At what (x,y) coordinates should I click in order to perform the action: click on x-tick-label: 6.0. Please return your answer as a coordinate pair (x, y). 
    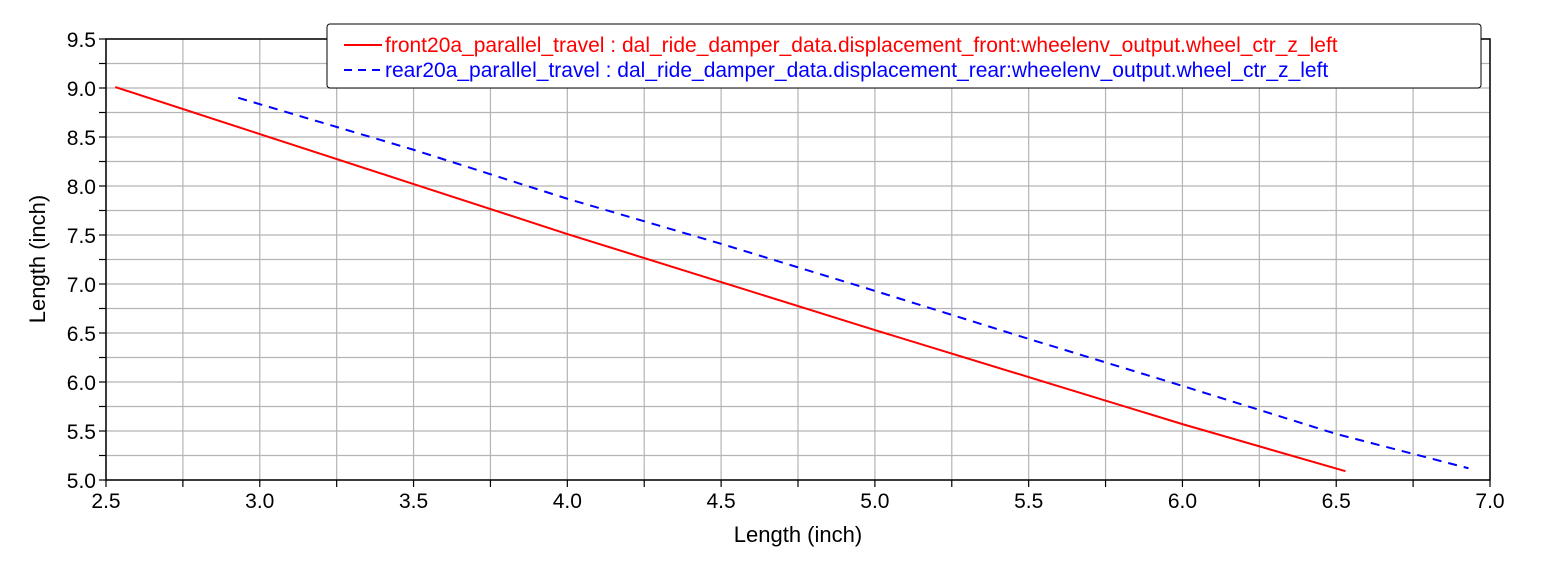
    Looking at the image, I should click on (1182, 501).